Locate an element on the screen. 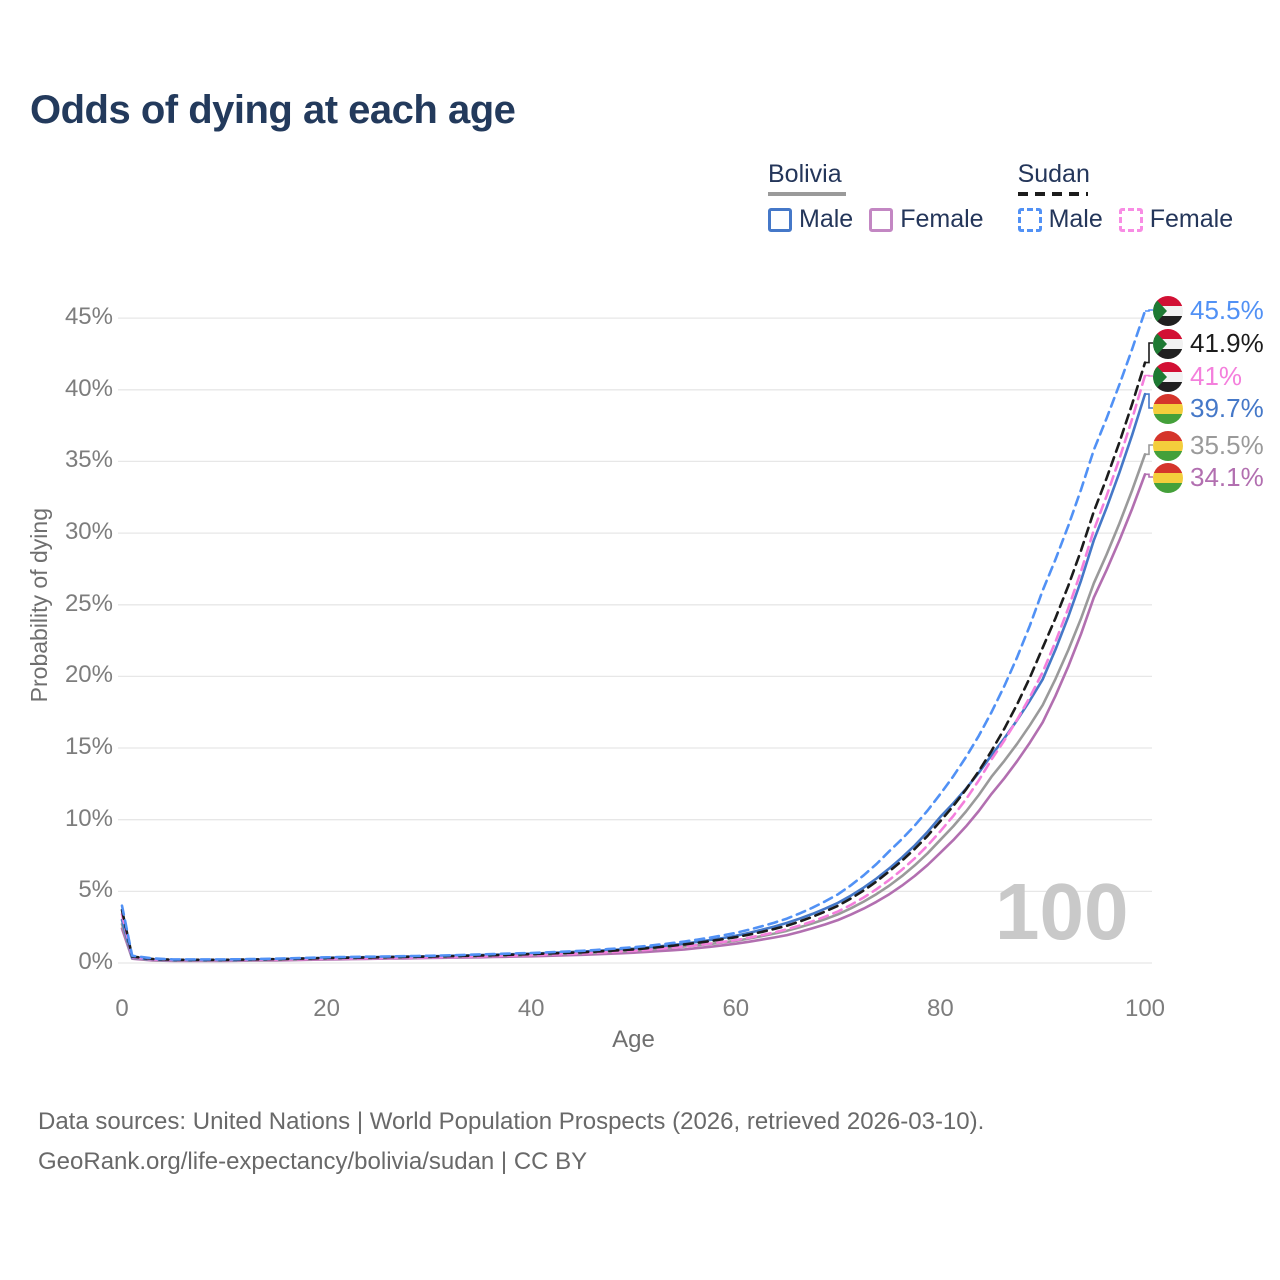  x-tick-label: 0 is located at coordinates (122, 1008).